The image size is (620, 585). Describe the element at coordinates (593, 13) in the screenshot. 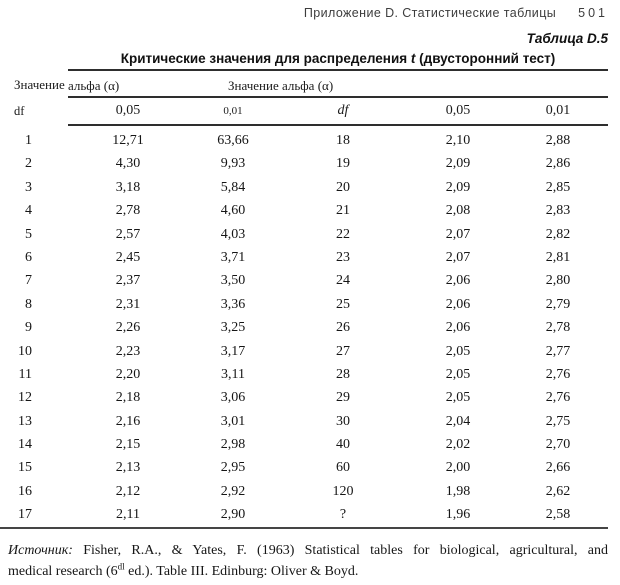

I see `page-number: 501` at that location.